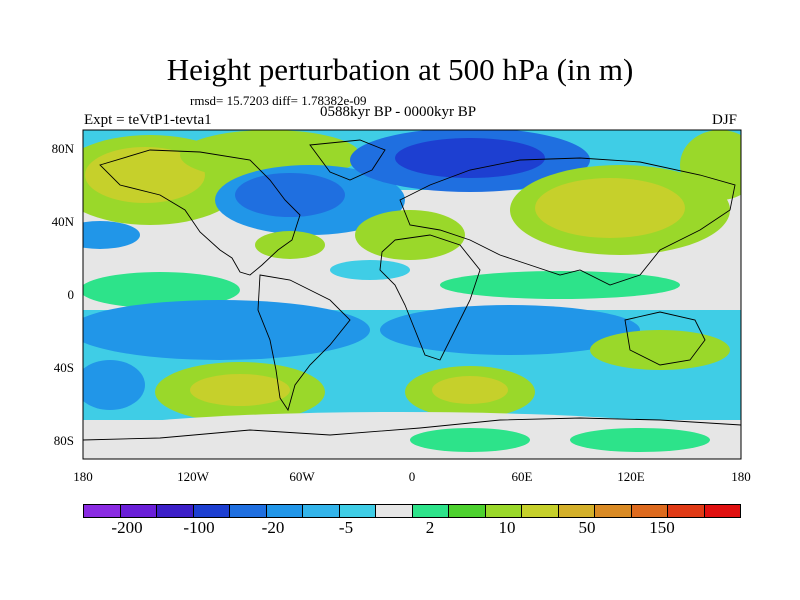 Image resolution: width=800 pixels, height=600 pixels. Describe the element at coordinates (725, 120) in the screenshot. I see `season-label: DJF` at that location.